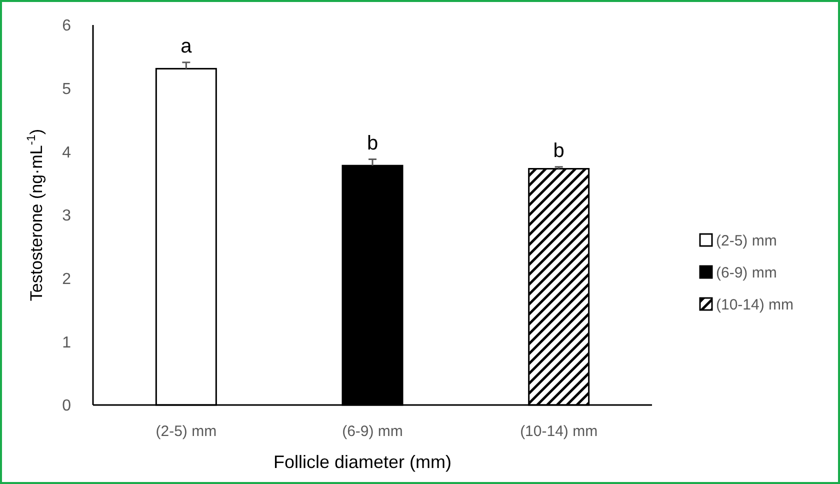 Image resolution: width=840 pixels, height=484 pixels. I want to click on y-tick-label: 6, so click(67, 26).